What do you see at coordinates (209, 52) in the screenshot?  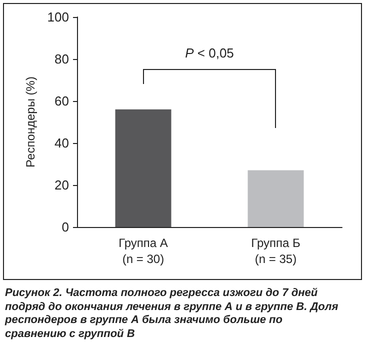 I see `annotation: P < 0,05` at bounding box center [209, 52].